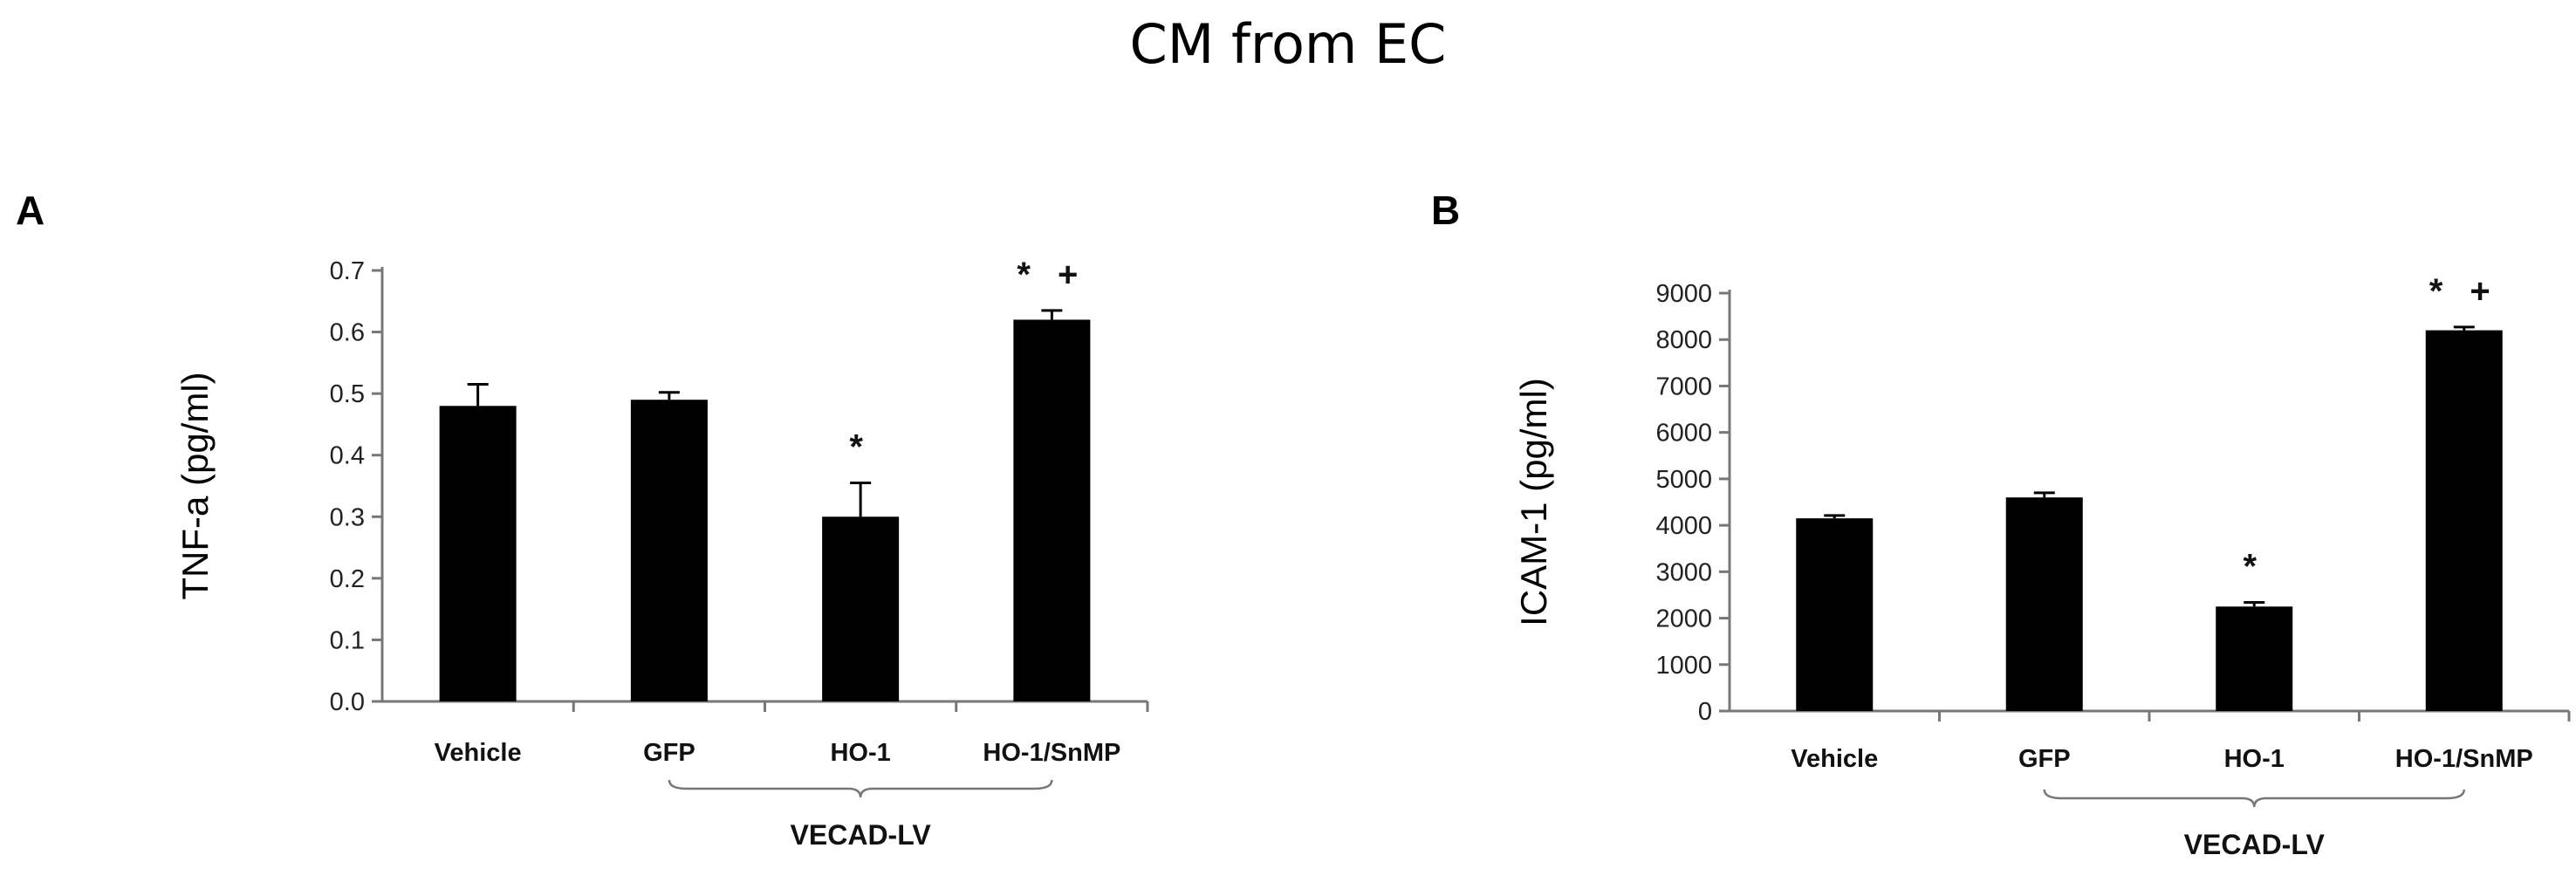 Image resolution: width=2576 pixels, height=889 pixels. I want to click on y-tick-label: 0.1, so click(347, 640).